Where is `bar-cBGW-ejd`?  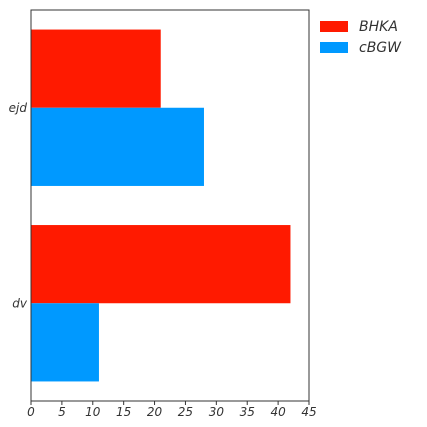 bar-cBGW-ejd is located at coordinates (117, 146).